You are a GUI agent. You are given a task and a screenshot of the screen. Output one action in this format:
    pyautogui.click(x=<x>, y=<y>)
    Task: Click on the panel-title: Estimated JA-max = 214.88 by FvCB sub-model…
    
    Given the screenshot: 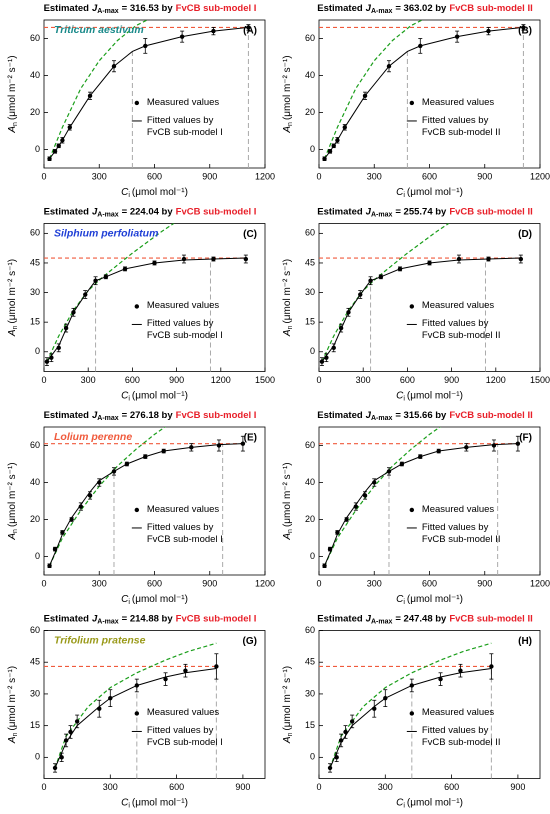 What is the action you would take?
    pyautogui.click(x=150, y=619)
    